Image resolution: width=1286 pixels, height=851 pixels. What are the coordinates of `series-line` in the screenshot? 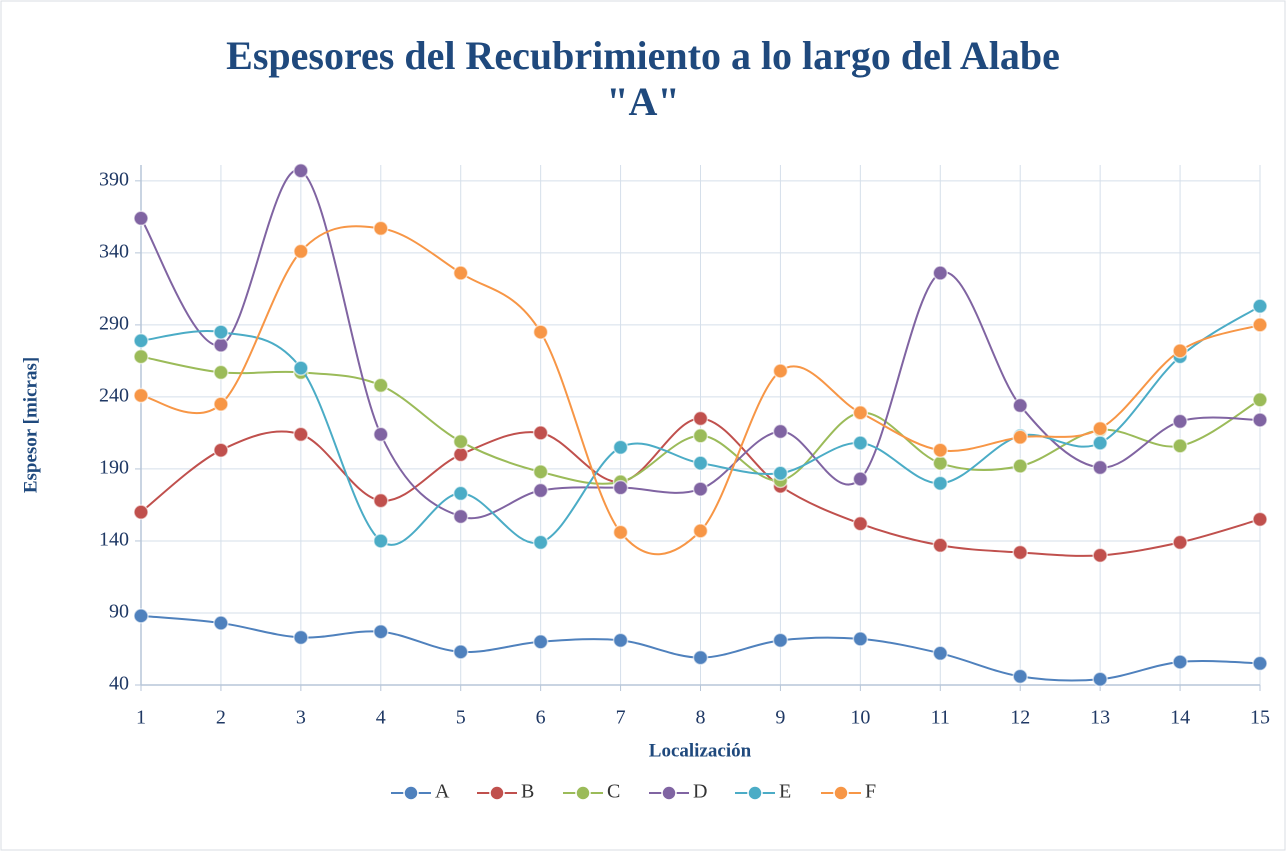 It's located at (700, 487).